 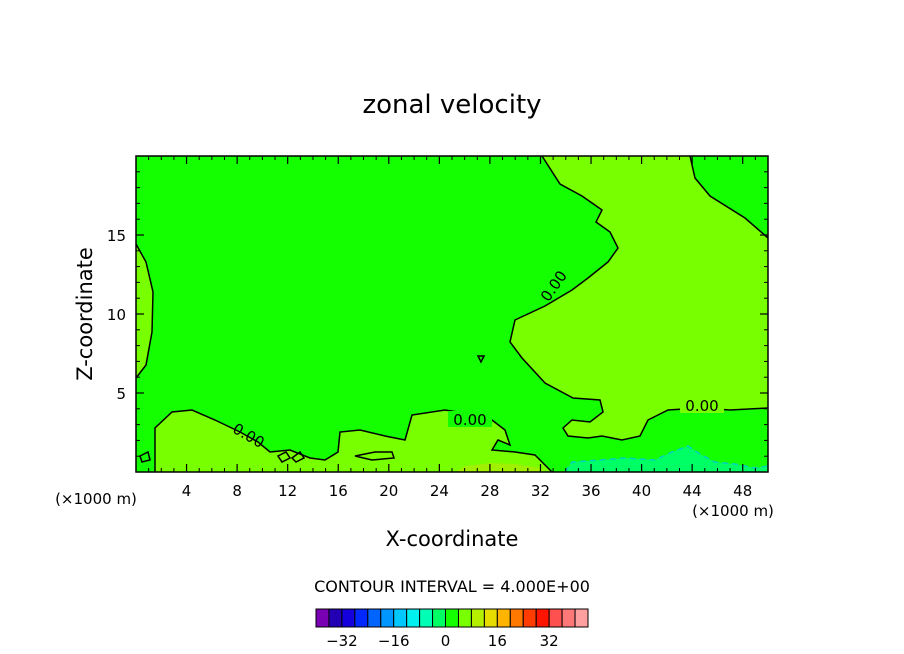 What do you see at coordinates (116, 236) in the screenshot?
I see `y-tick-label: 15` at bounding box center [116, 236].